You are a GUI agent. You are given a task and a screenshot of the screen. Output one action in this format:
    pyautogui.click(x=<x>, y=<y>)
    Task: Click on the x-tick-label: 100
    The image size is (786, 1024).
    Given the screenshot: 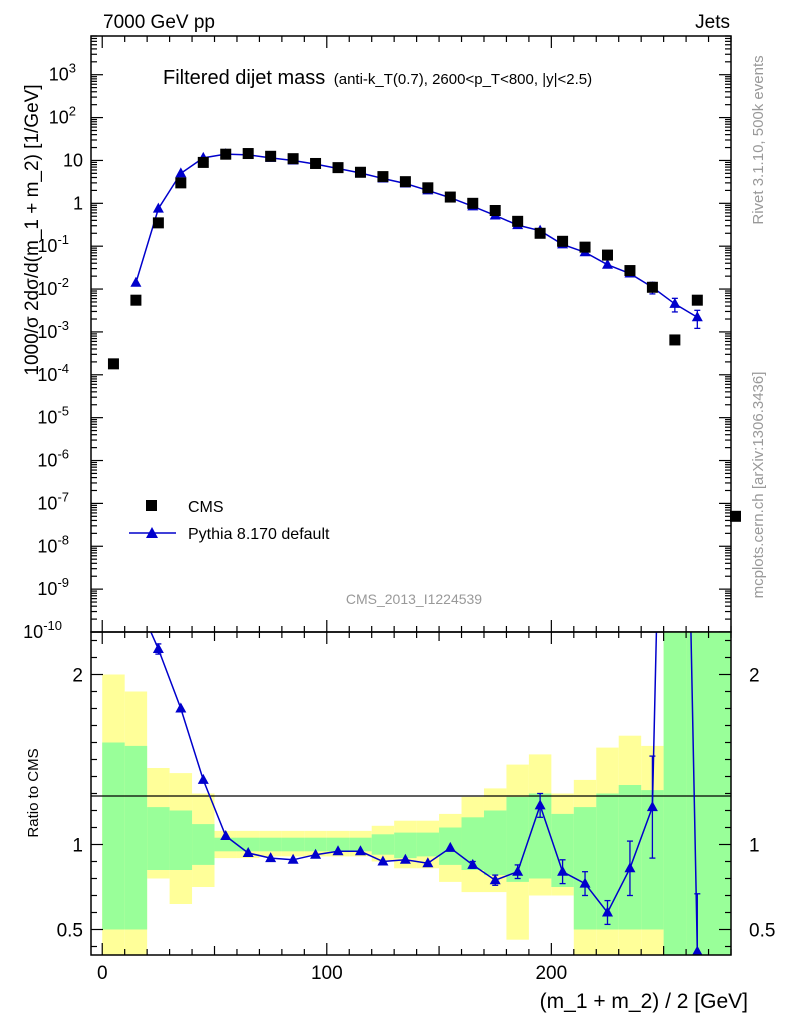 What is the action you would take?
    pyautogui.click(x=327, y=973)
    